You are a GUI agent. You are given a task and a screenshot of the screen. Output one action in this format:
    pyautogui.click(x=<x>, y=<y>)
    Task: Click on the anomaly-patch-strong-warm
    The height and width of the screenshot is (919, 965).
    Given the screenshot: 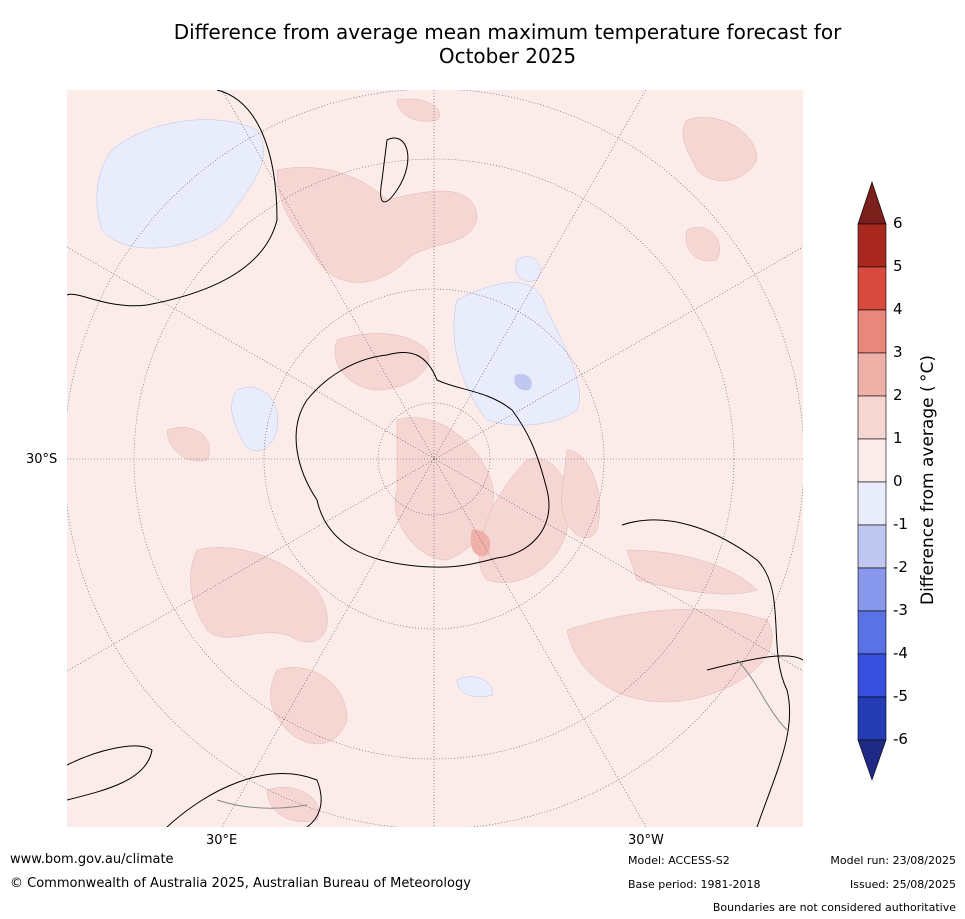 What is the action you would take?
    pyautogui.click(x=480, y=543)
    